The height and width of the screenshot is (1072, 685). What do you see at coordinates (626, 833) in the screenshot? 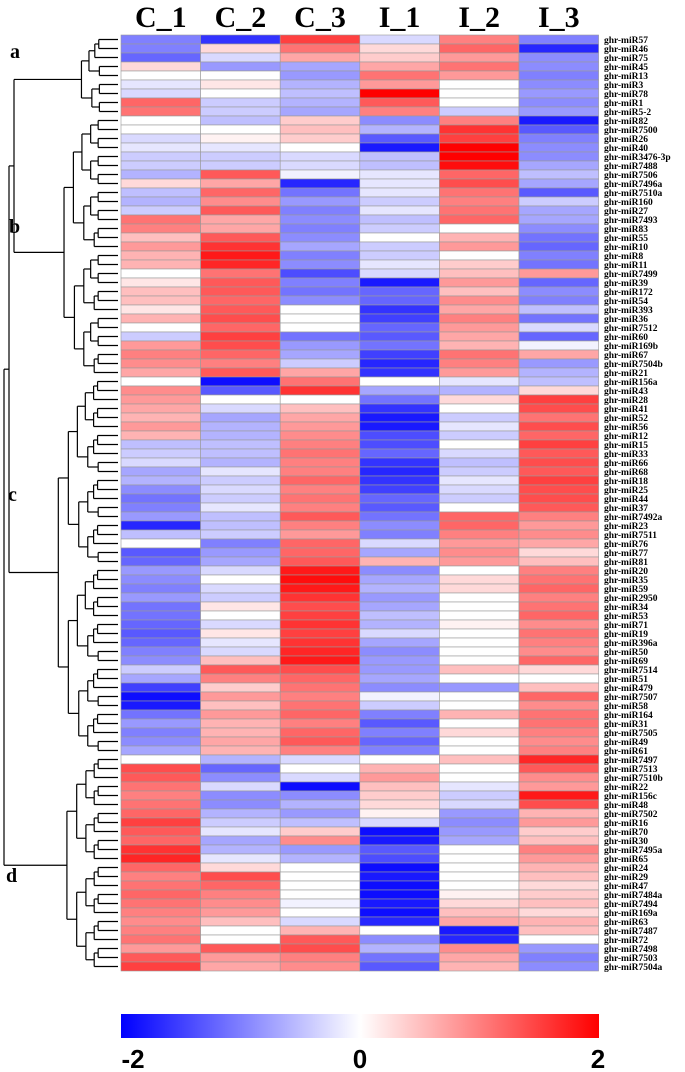
I see `row-label: ghr-miR70` at bounding box center [626, 833].